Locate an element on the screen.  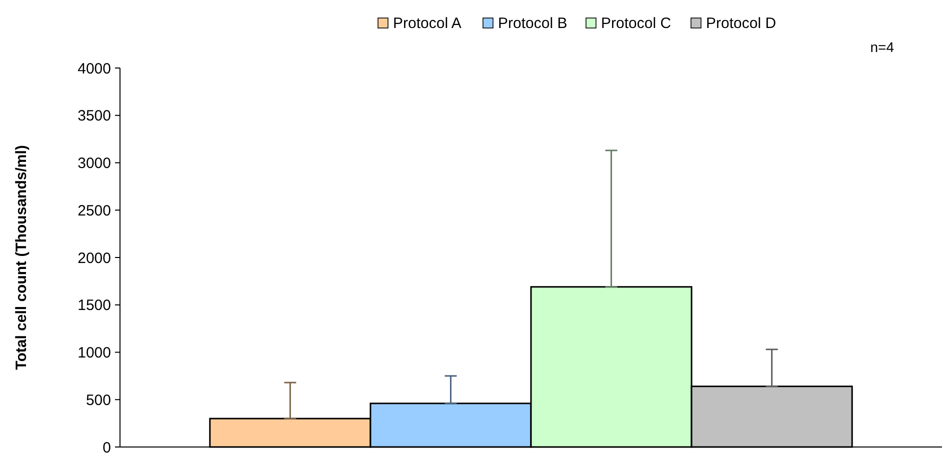
y-tick-label: 2500 is located at coordinates (94, 211).